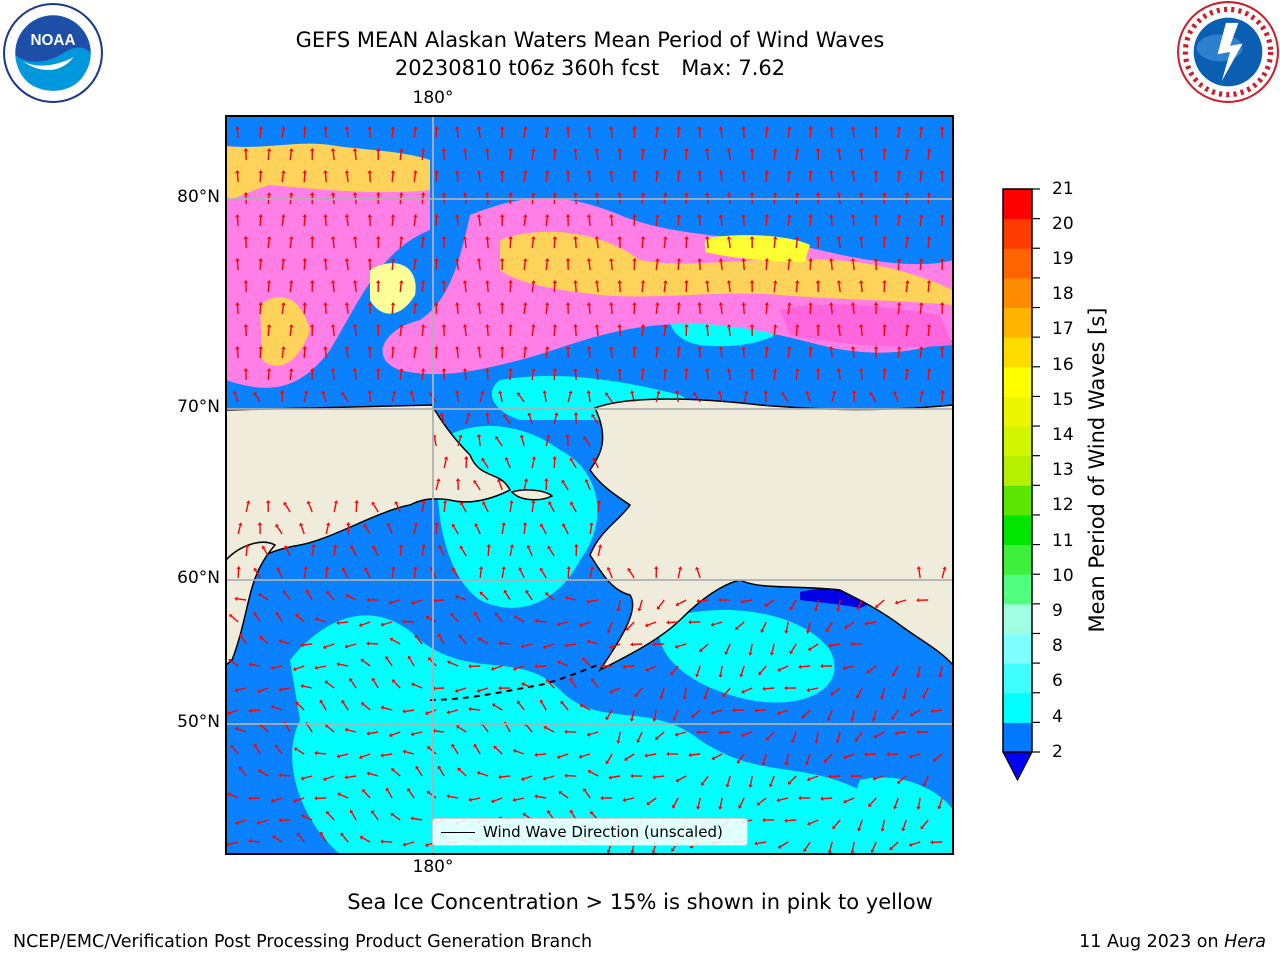  What do you see at coordinates (1172, 942) in the screenshot?
I see `footer-date: 11 Aug 2023 on Hera` at bounding box center [1172, 942].